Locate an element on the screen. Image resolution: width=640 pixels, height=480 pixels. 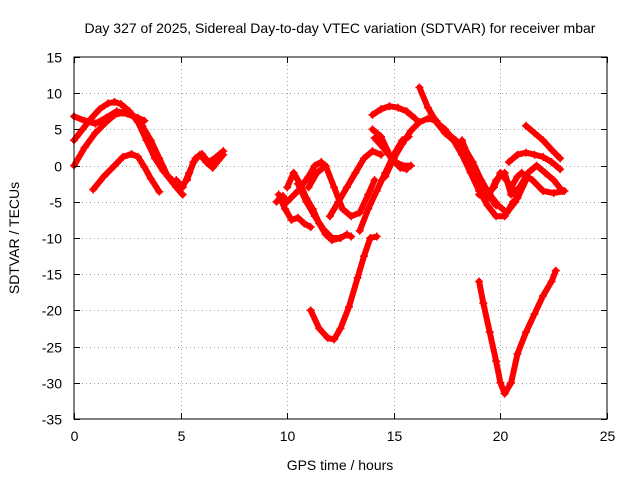
y-tick-label: 5 is located at coordinates (58, 130).